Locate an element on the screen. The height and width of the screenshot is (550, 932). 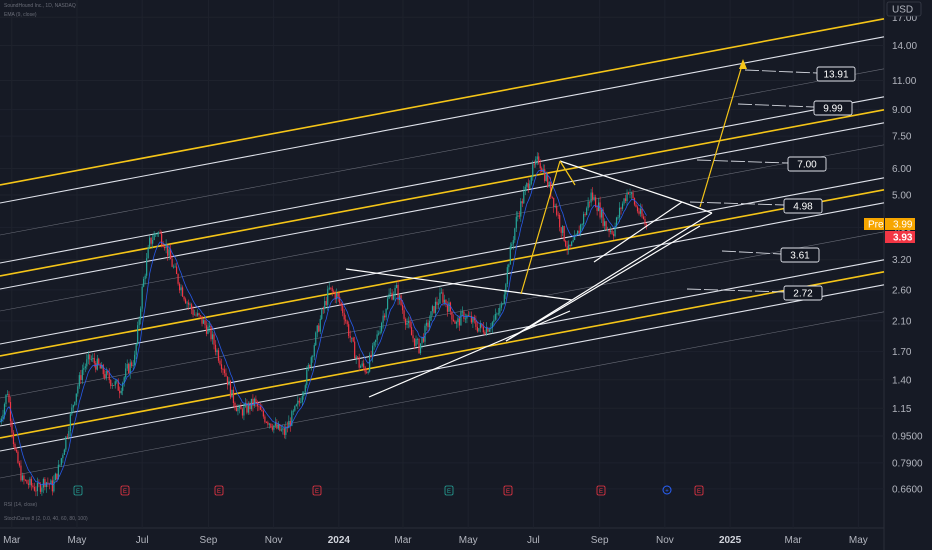
symbol-legend: SoundHound Inc., 1D, NASDAQ is located at coordinates (40, 6).